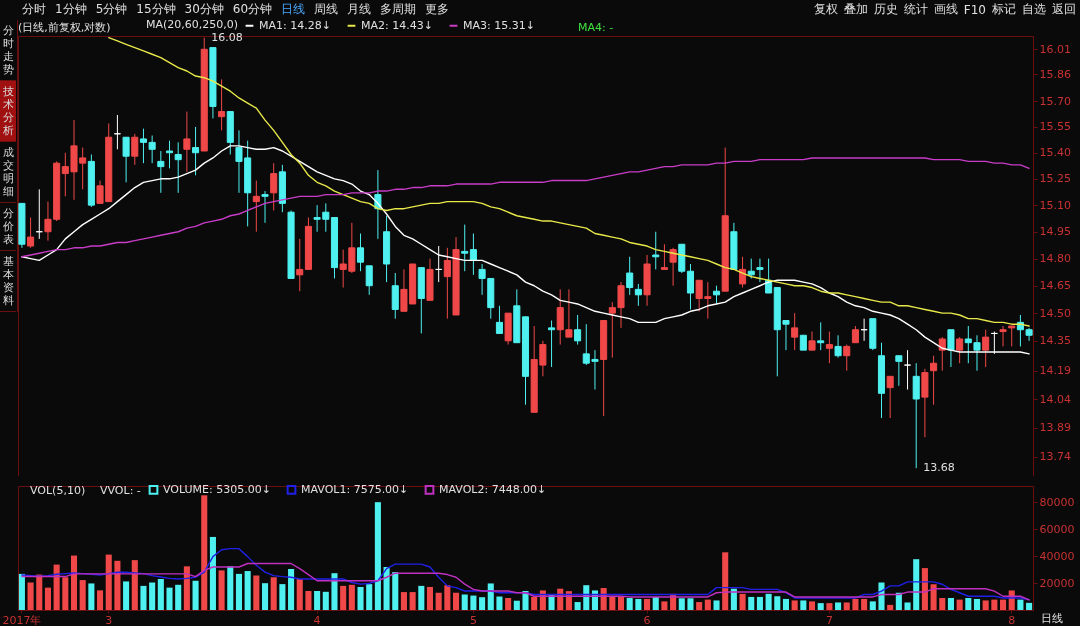 The width and height of the screenshot is (1080, 626). What do you see at coordinates (1004, 9) in the screenshot?
I see `text: 标记` at bounding box center [1004, 9].